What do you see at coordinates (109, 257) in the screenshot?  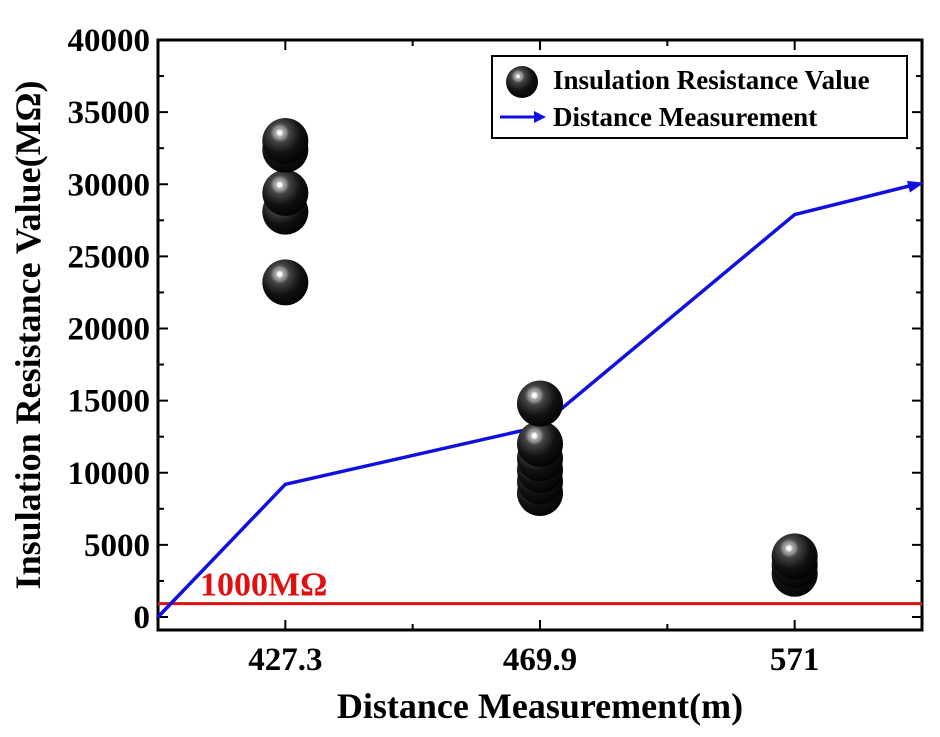 I see `y-tick-label: 25000` at bounding box center [109, 257].